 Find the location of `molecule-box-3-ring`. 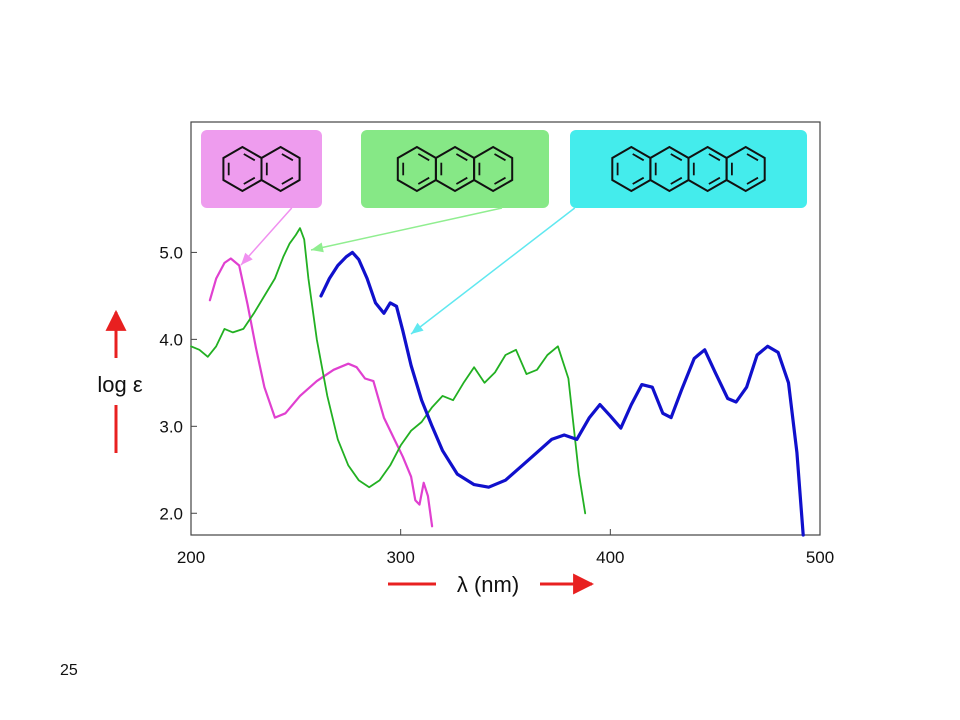

molecule-box-3-ring is located at coordinates (455, 169).